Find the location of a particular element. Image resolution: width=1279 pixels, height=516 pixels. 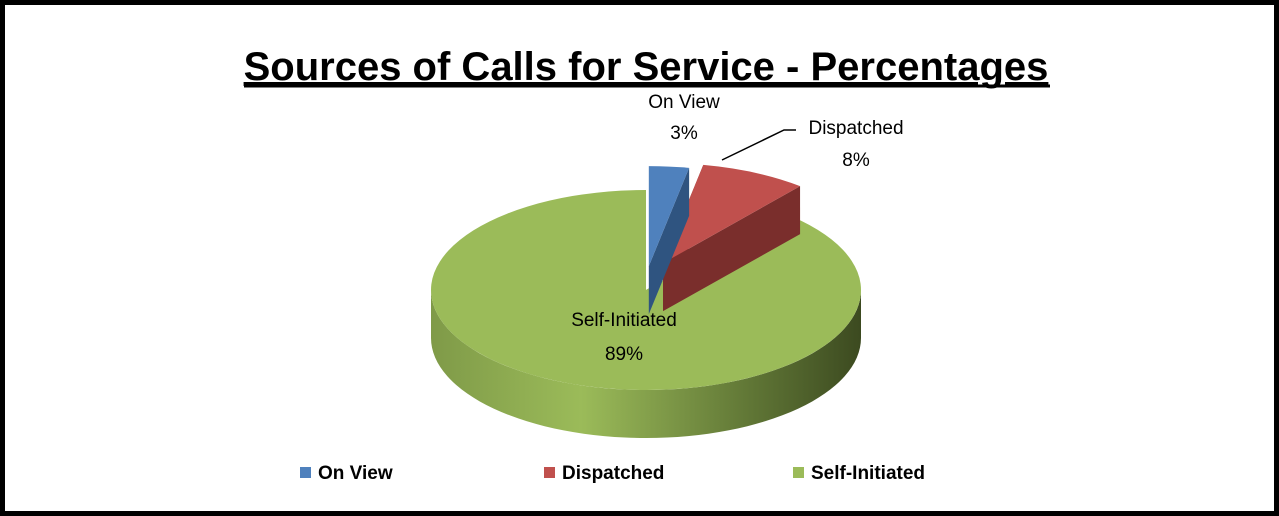

label-on-view-name: On View is located at coordinates (684, 102).